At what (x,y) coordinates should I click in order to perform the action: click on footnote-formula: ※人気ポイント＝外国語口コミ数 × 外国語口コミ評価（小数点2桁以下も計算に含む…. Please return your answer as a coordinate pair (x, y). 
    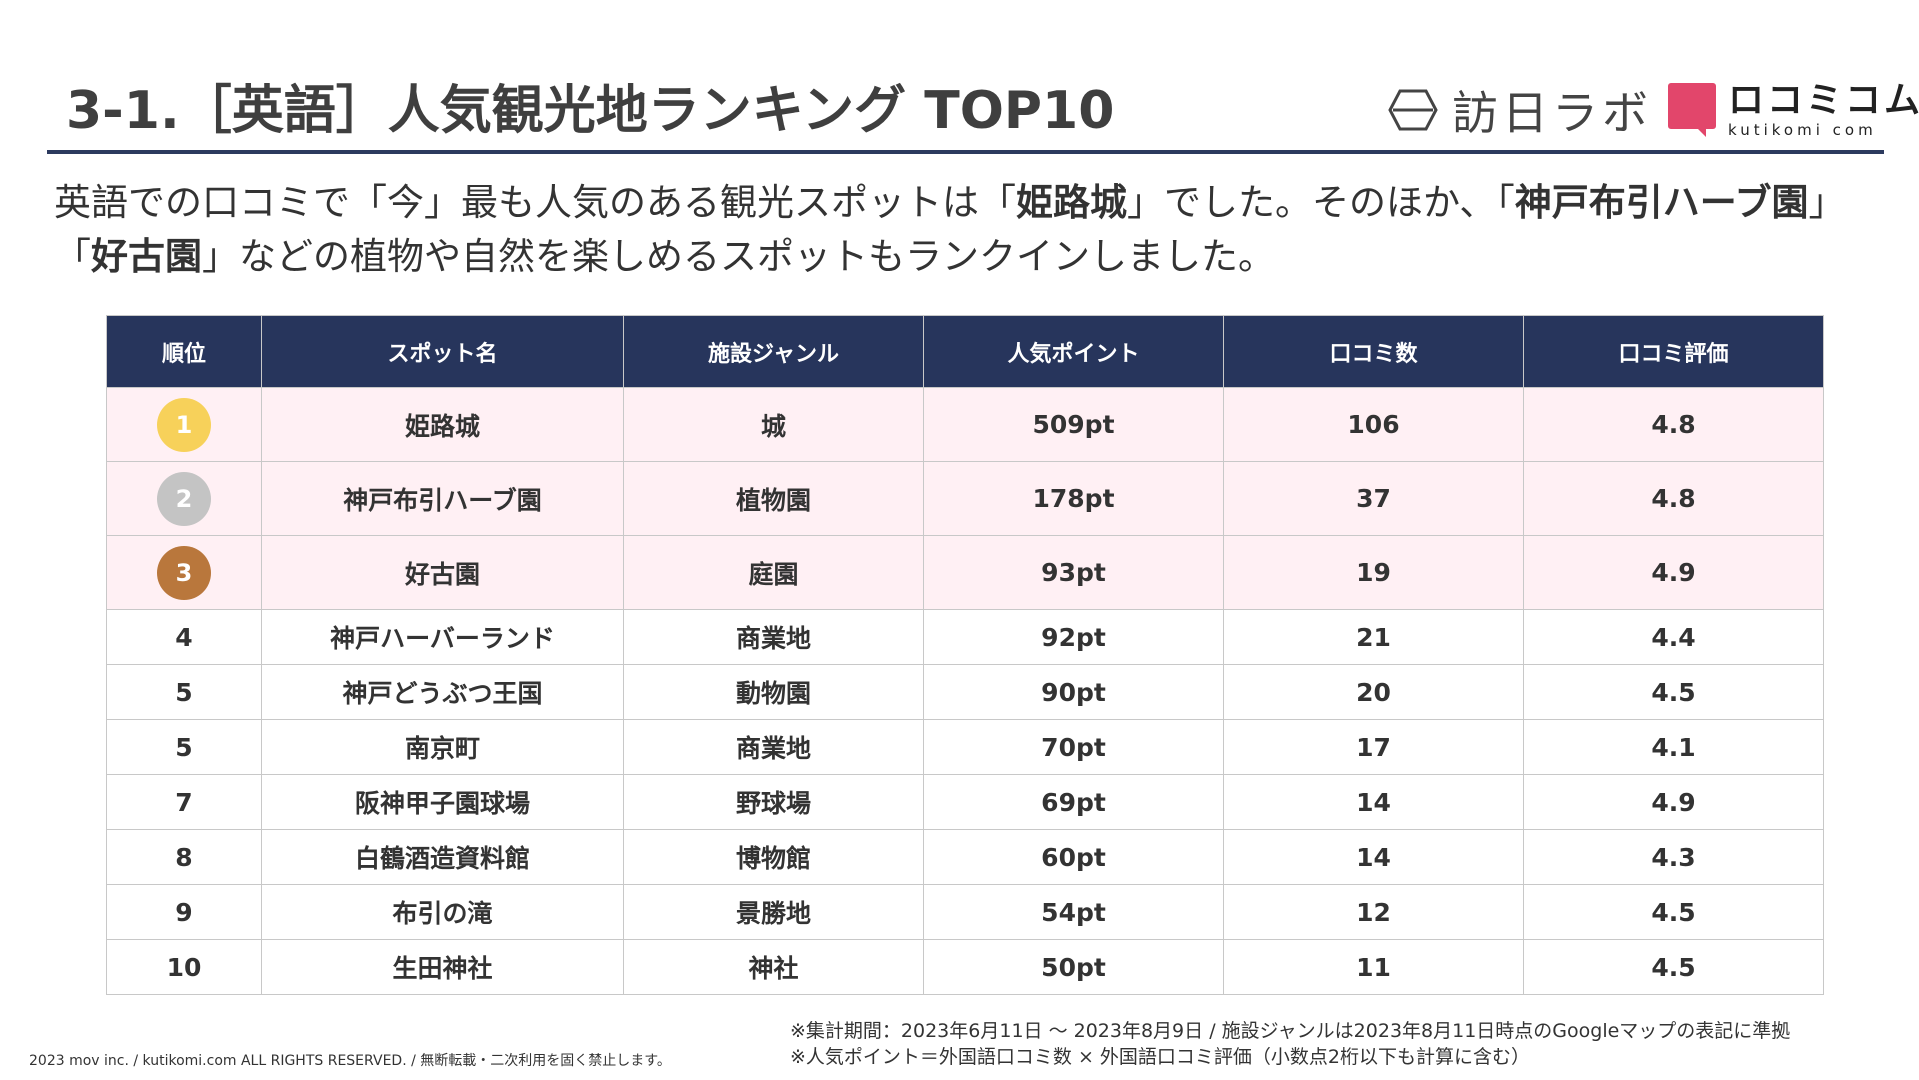
    Looking at the image, I should click on (1160, 1057).